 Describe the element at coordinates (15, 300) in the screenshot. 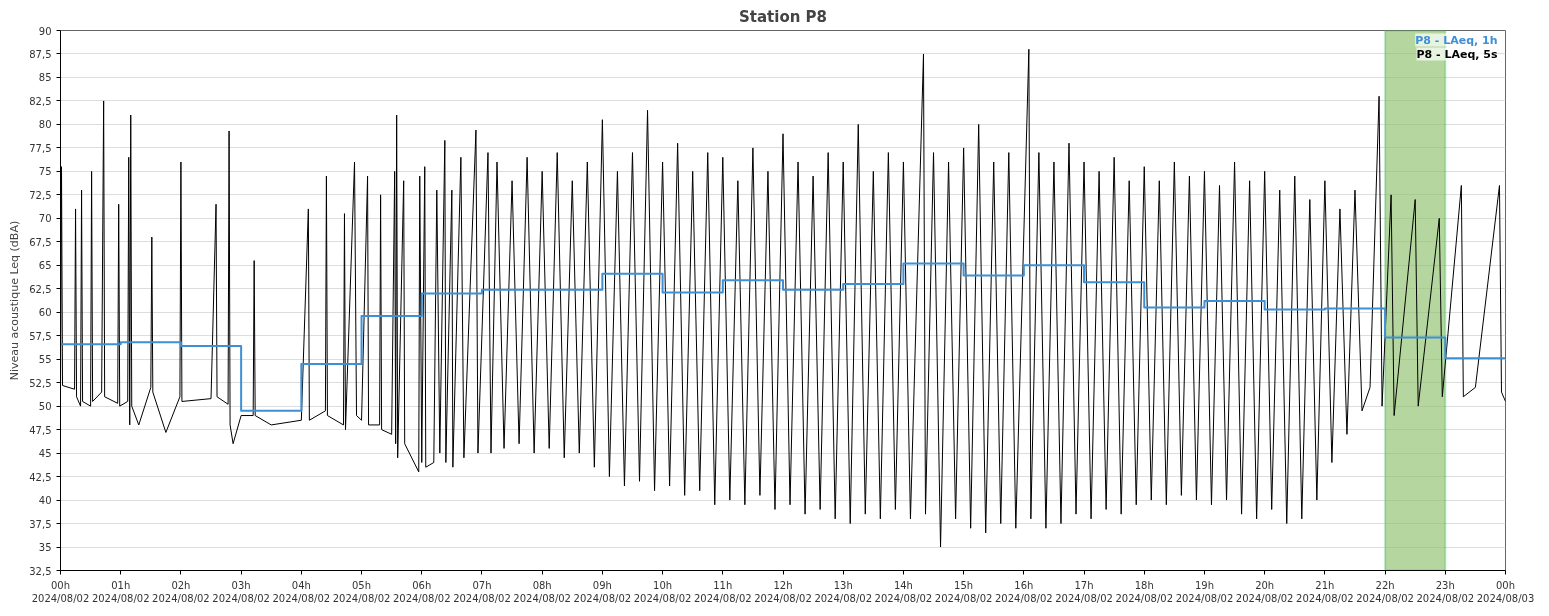

I see `y-axis-title: Niveau acoustique Leq (dBA)` at that location.